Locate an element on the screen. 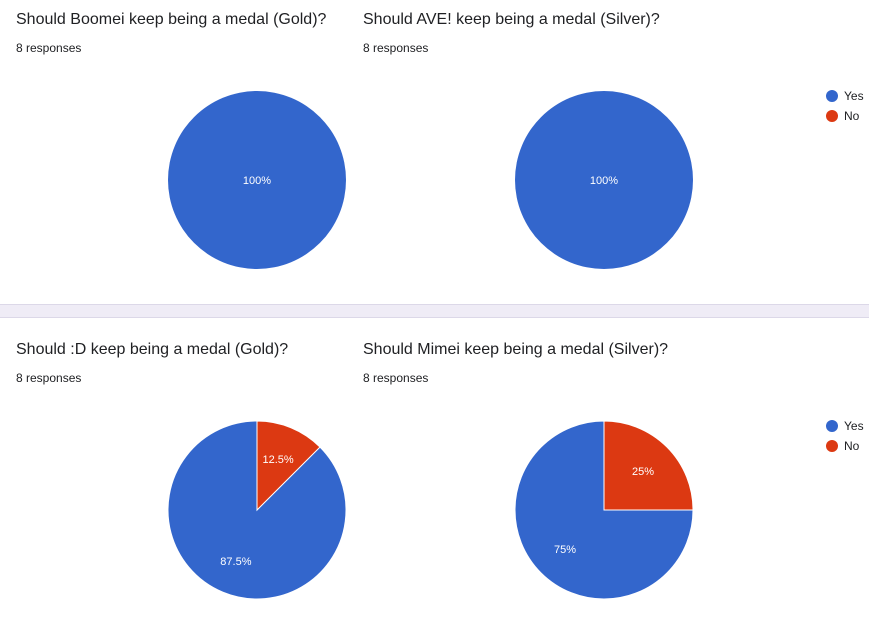  pie-chart: 75% 25% is located at coordinates (604, 510).